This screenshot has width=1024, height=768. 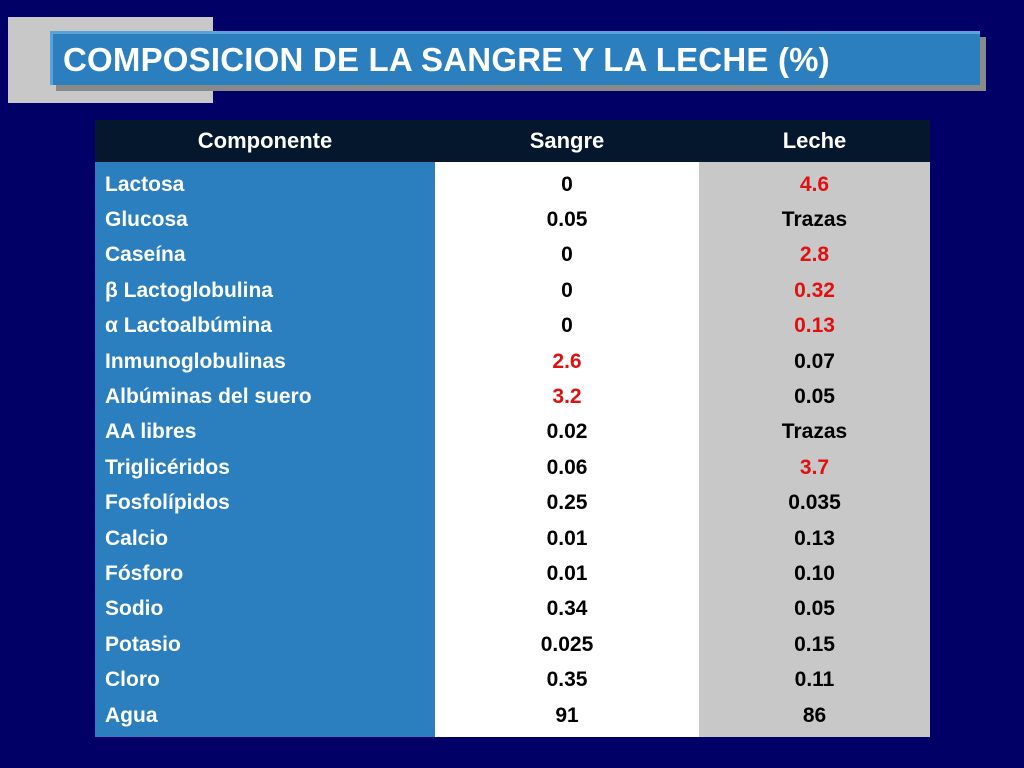 I want to click on table-row: Fósforo 0.01 0.10, so click(x=512, y=574).